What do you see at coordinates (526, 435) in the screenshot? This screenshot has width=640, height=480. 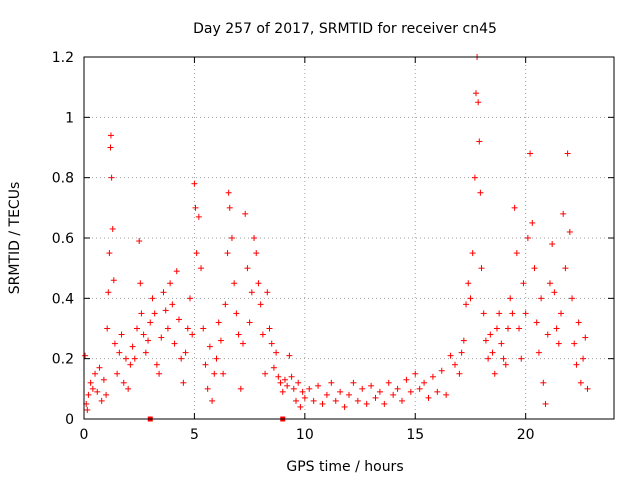 I see `x-tick-label: 20` at bounding box center [526, 435].